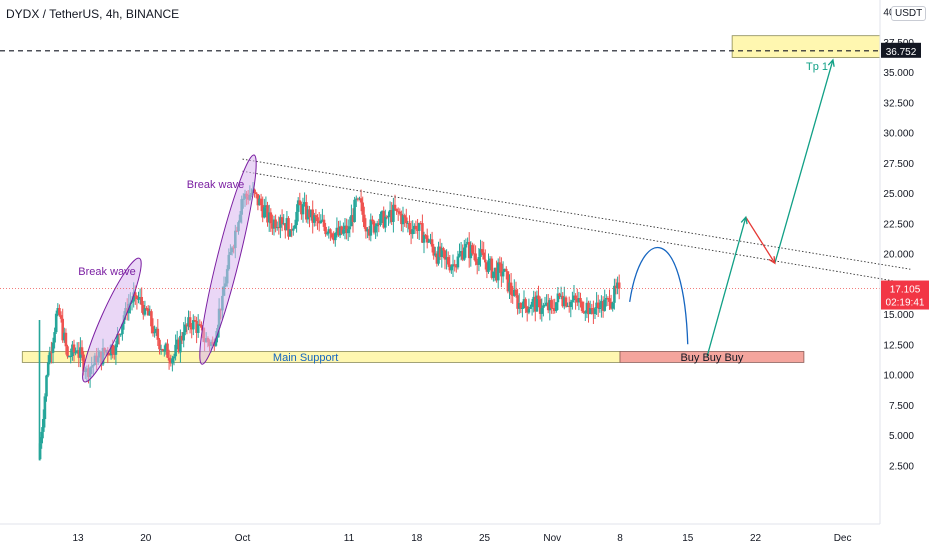 The height and width of the screenshot is (555, 932). I want to click on time-tick-10: Dec, so click(843, 538).